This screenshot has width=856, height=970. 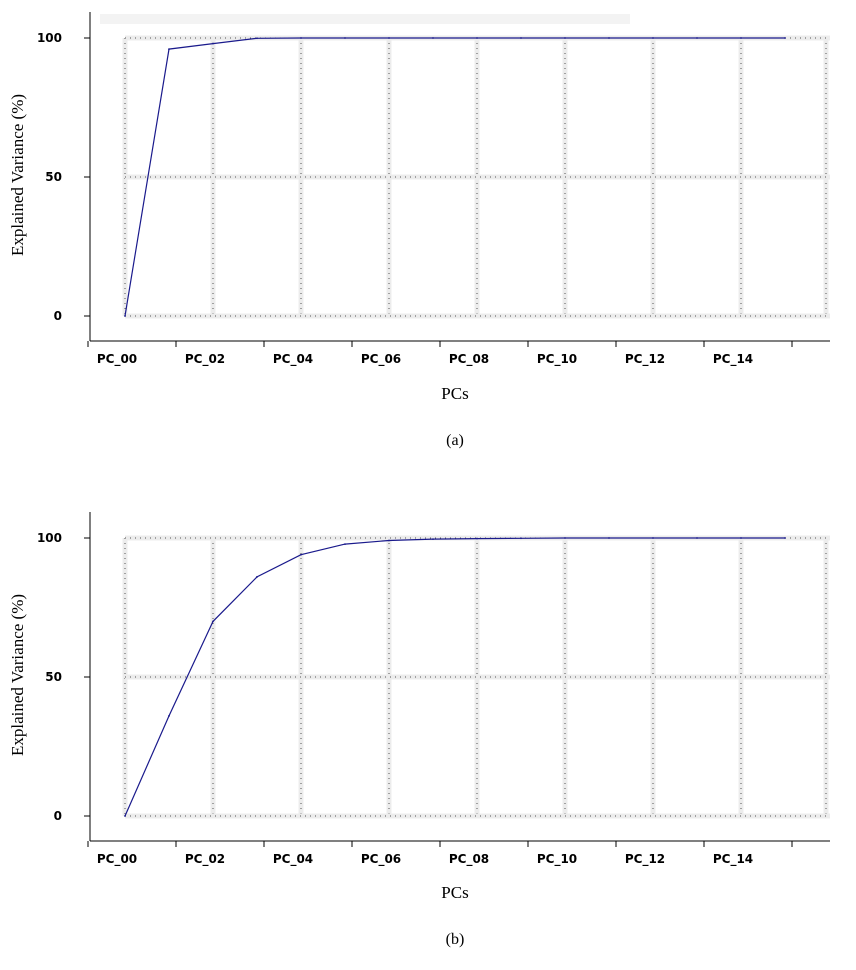 What do you see at coordinates (455, 939) in the screenshot?
I see `panel-caption: (b)` at bounding box center [455, 939].